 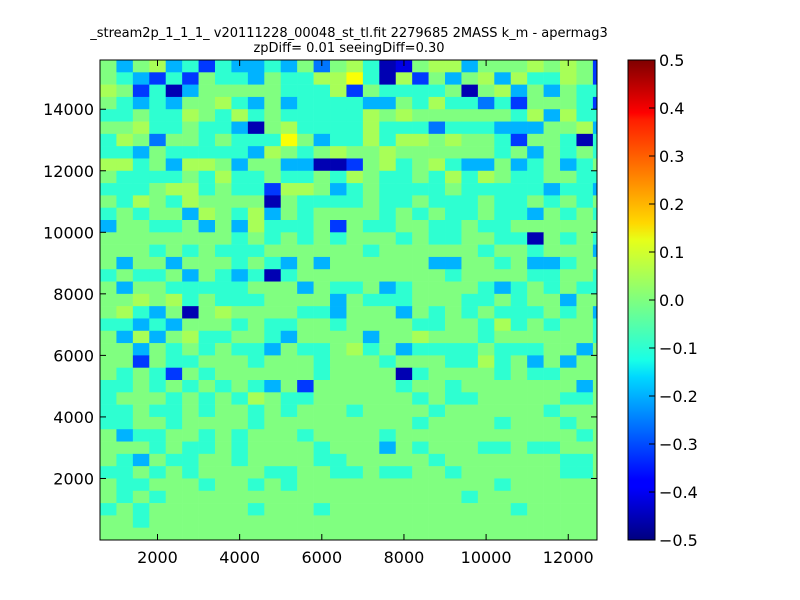 I want to click on x-tick-label: 2000, so click(x=157, y=557).